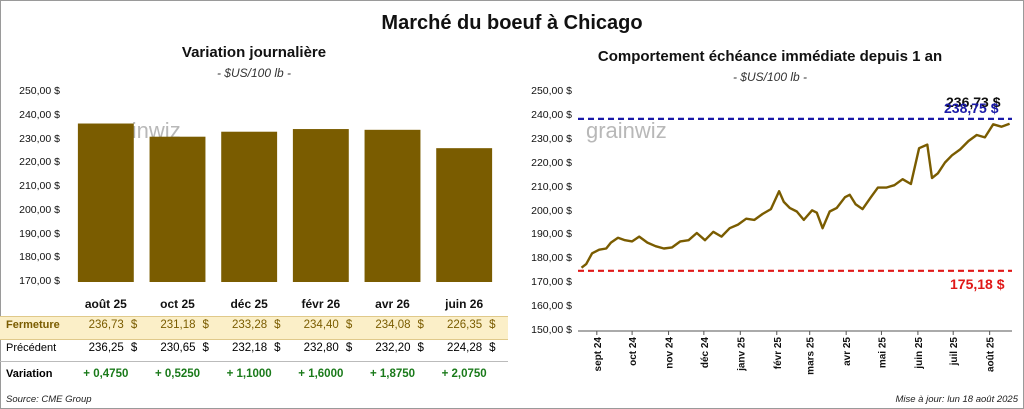  I want to click on left-y-tick: 220,00 $, so click(39, 162).